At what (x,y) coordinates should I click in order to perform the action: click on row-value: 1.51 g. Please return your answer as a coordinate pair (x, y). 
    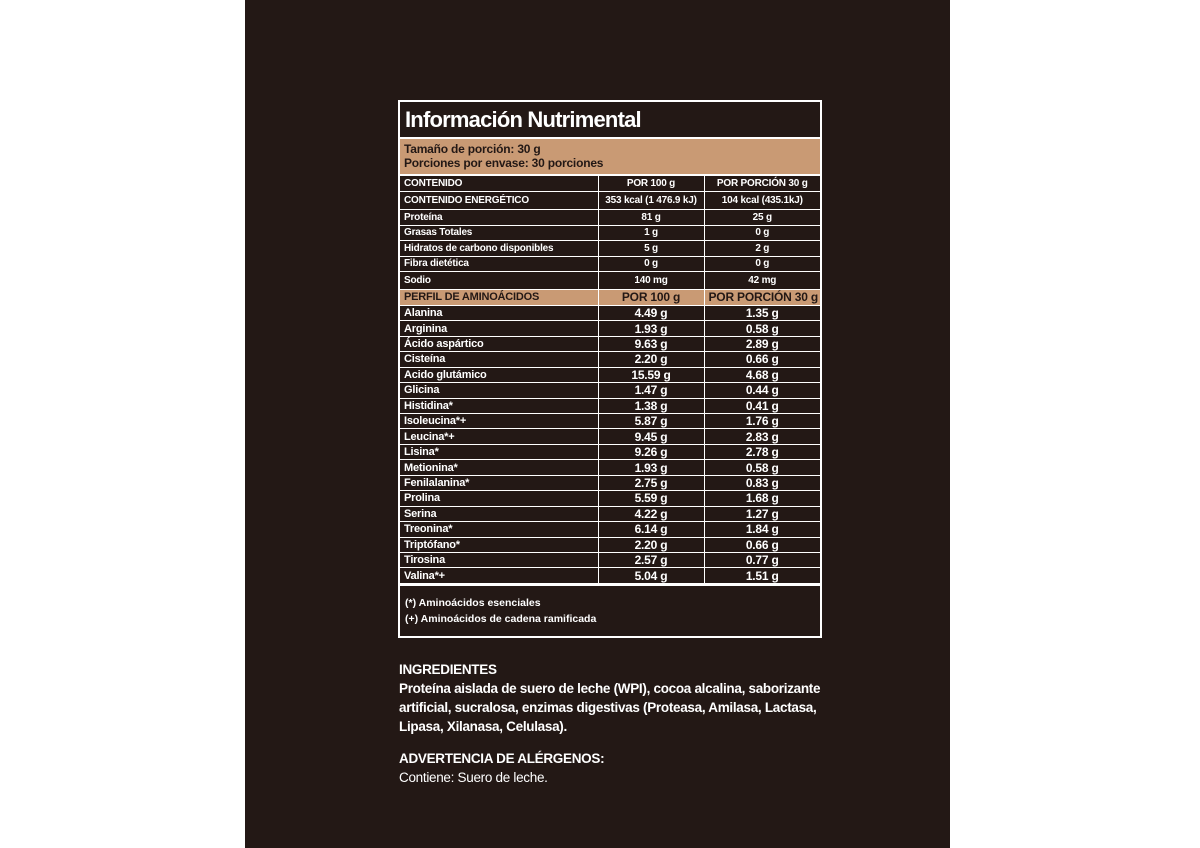
    Looking at the image, I should click on (761, 575).